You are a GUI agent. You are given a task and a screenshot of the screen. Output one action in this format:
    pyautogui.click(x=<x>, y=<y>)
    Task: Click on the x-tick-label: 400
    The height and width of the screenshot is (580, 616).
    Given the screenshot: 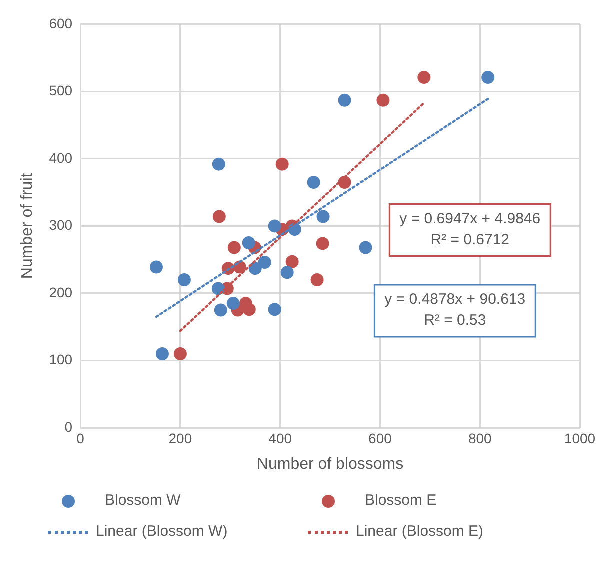 What is the action you would take?
    pyautogui.click(x=280, y=438)
    